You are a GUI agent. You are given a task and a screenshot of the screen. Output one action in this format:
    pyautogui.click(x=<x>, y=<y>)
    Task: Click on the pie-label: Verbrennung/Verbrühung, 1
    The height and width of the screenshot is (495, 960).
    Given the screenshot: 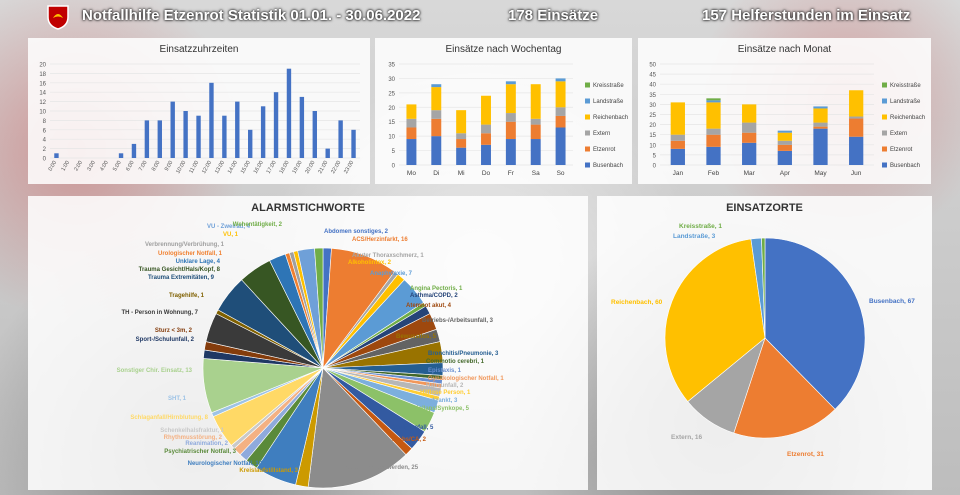 What is the action you would take?
    pyautogui.click(x=185, y=245)
    